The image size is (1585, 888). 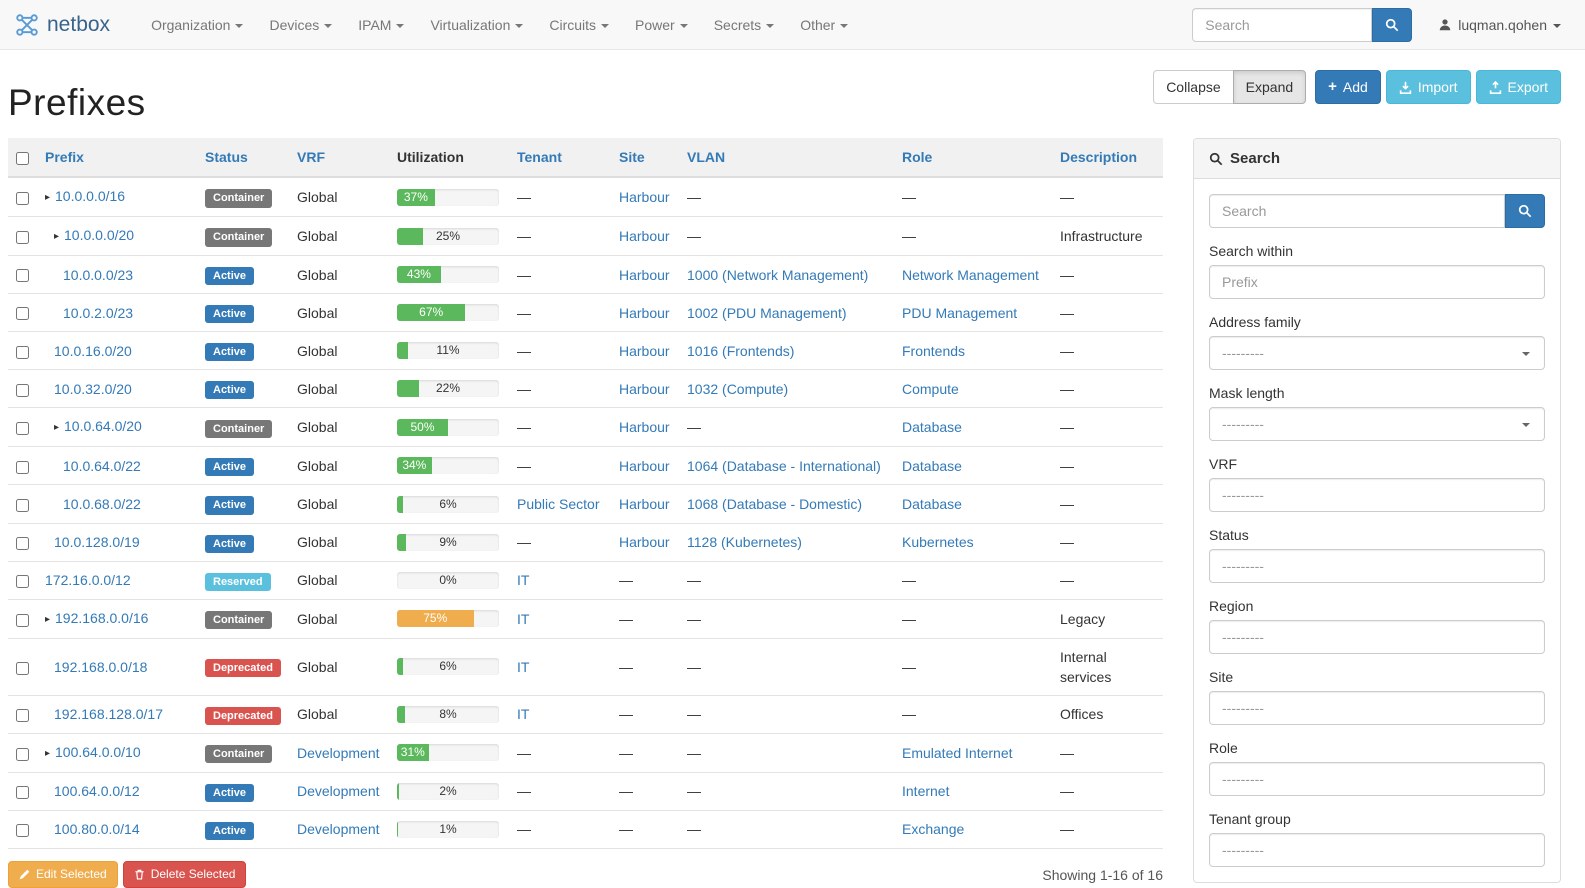 I want to click on nav-menu-other: Other, so click(x=824, y=25).